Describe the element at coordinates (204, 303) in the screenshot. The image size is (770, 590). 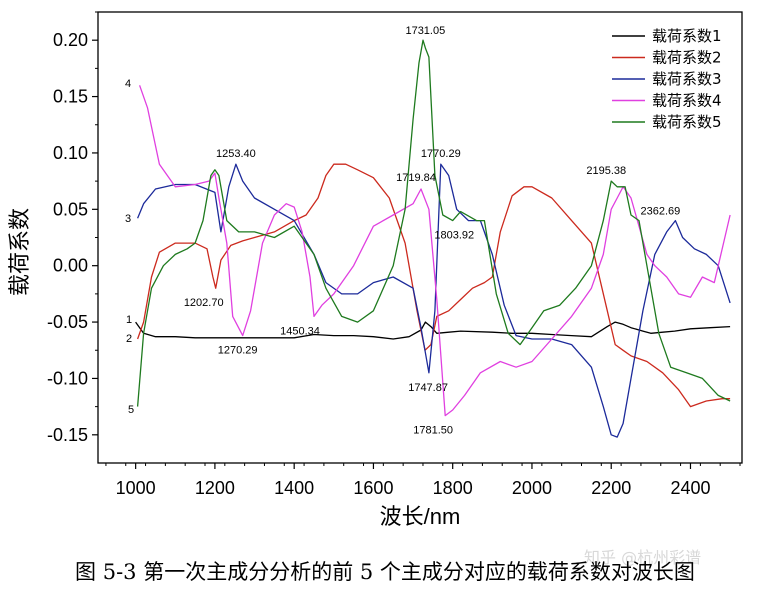
I see `peak-label: 1202.70` at that location.